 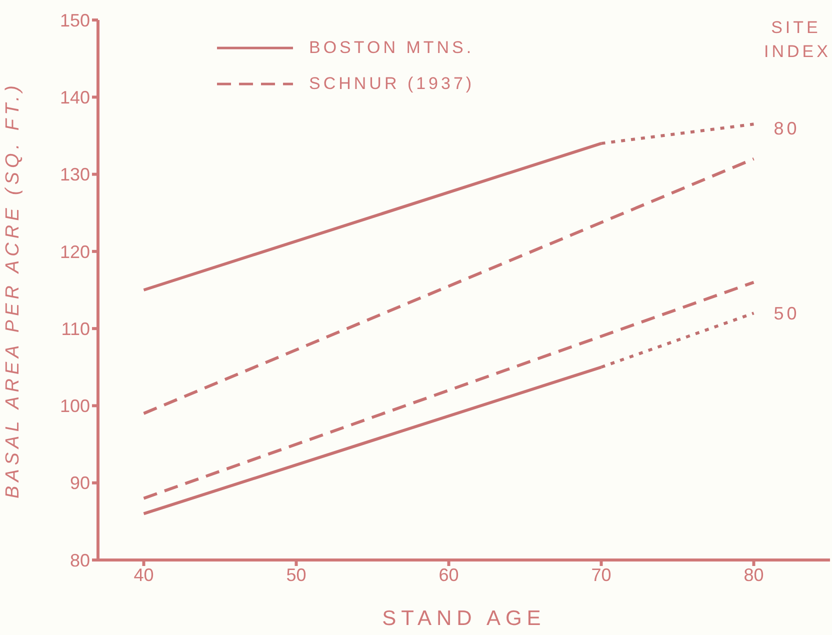 I want to click on x-tick-label: 60, so click(x=448, y=574).